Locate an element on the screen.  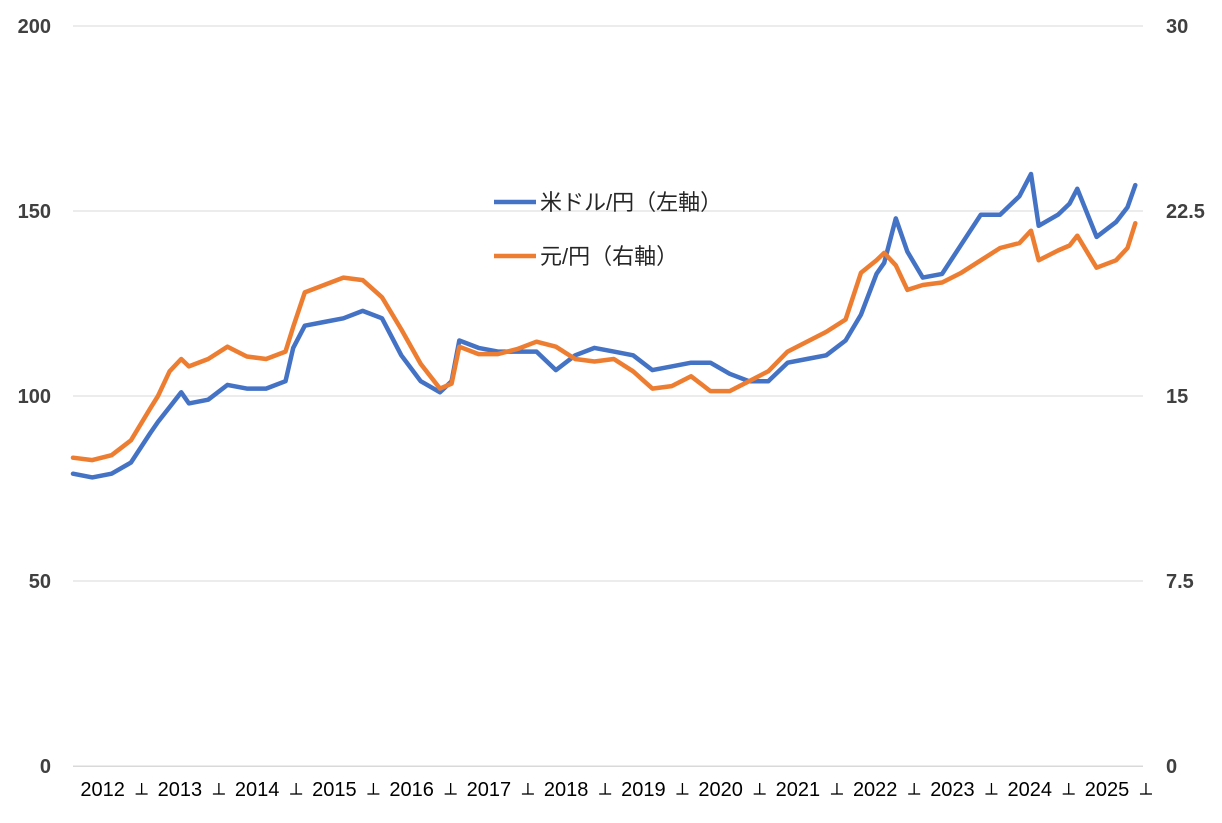
y-right-tick-label: 30 is located at coordinates (1177, 27).